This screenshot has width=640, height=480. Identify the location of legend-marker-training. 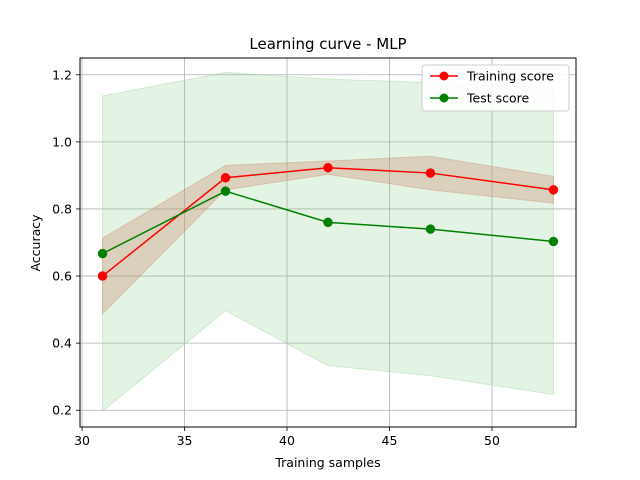
(444, 76).